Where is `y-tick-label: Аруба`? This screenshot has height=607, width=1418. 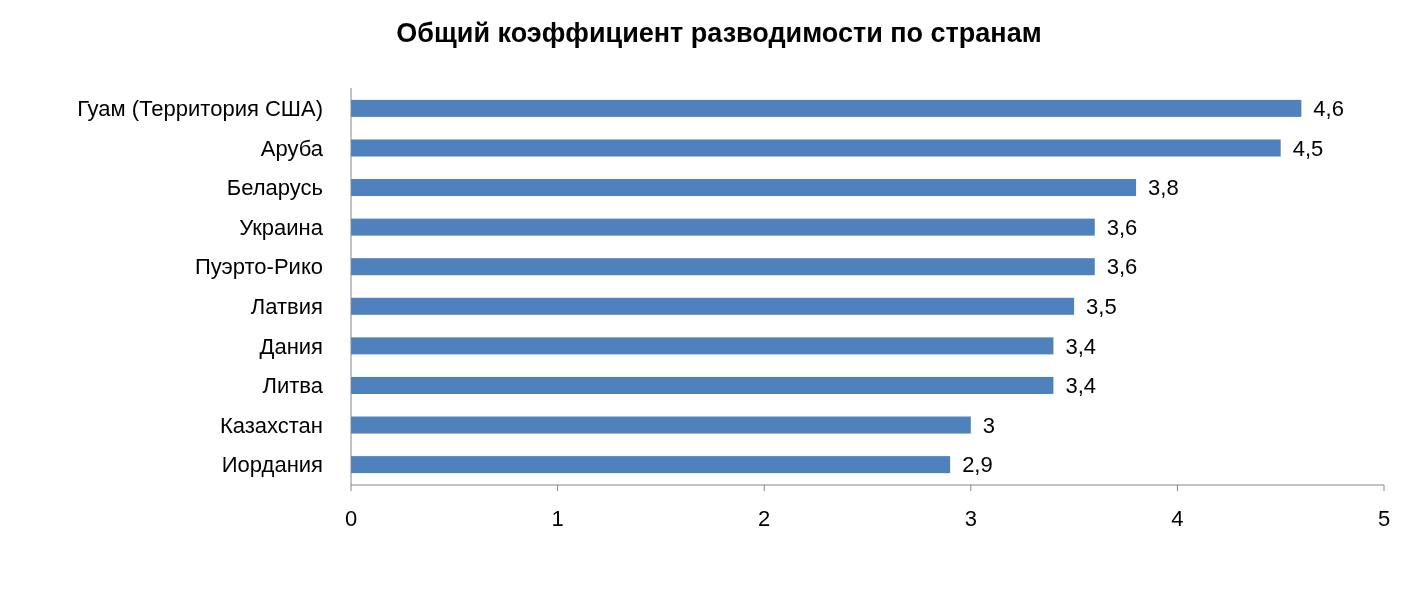 y-tick-label: Аруба is located at coordinates (292, 148).